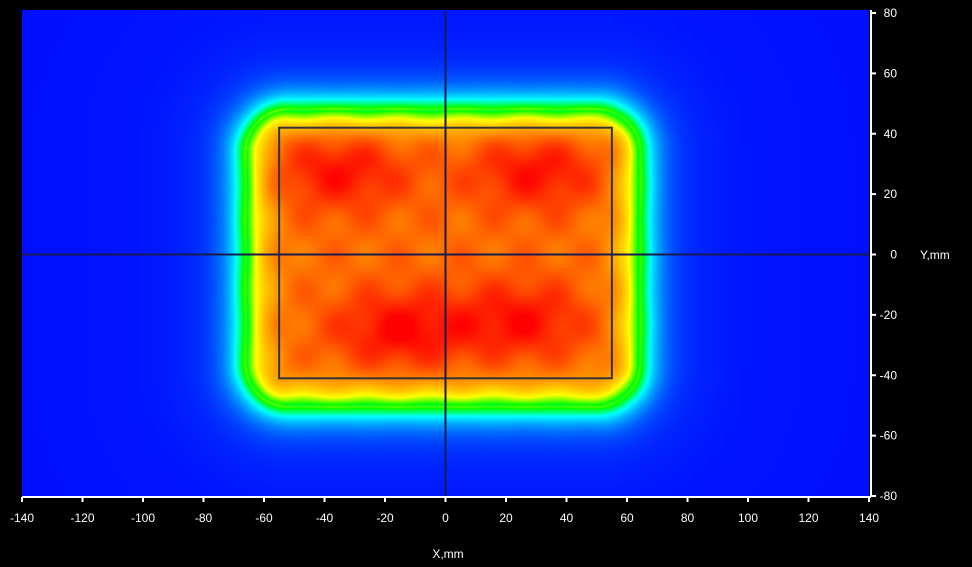 This screenshot has width=972, height=567. What do you see at coordinates (143, 518) in the screenshot?
I see `x-tick-label: -100` at bounding box center [143, 518].